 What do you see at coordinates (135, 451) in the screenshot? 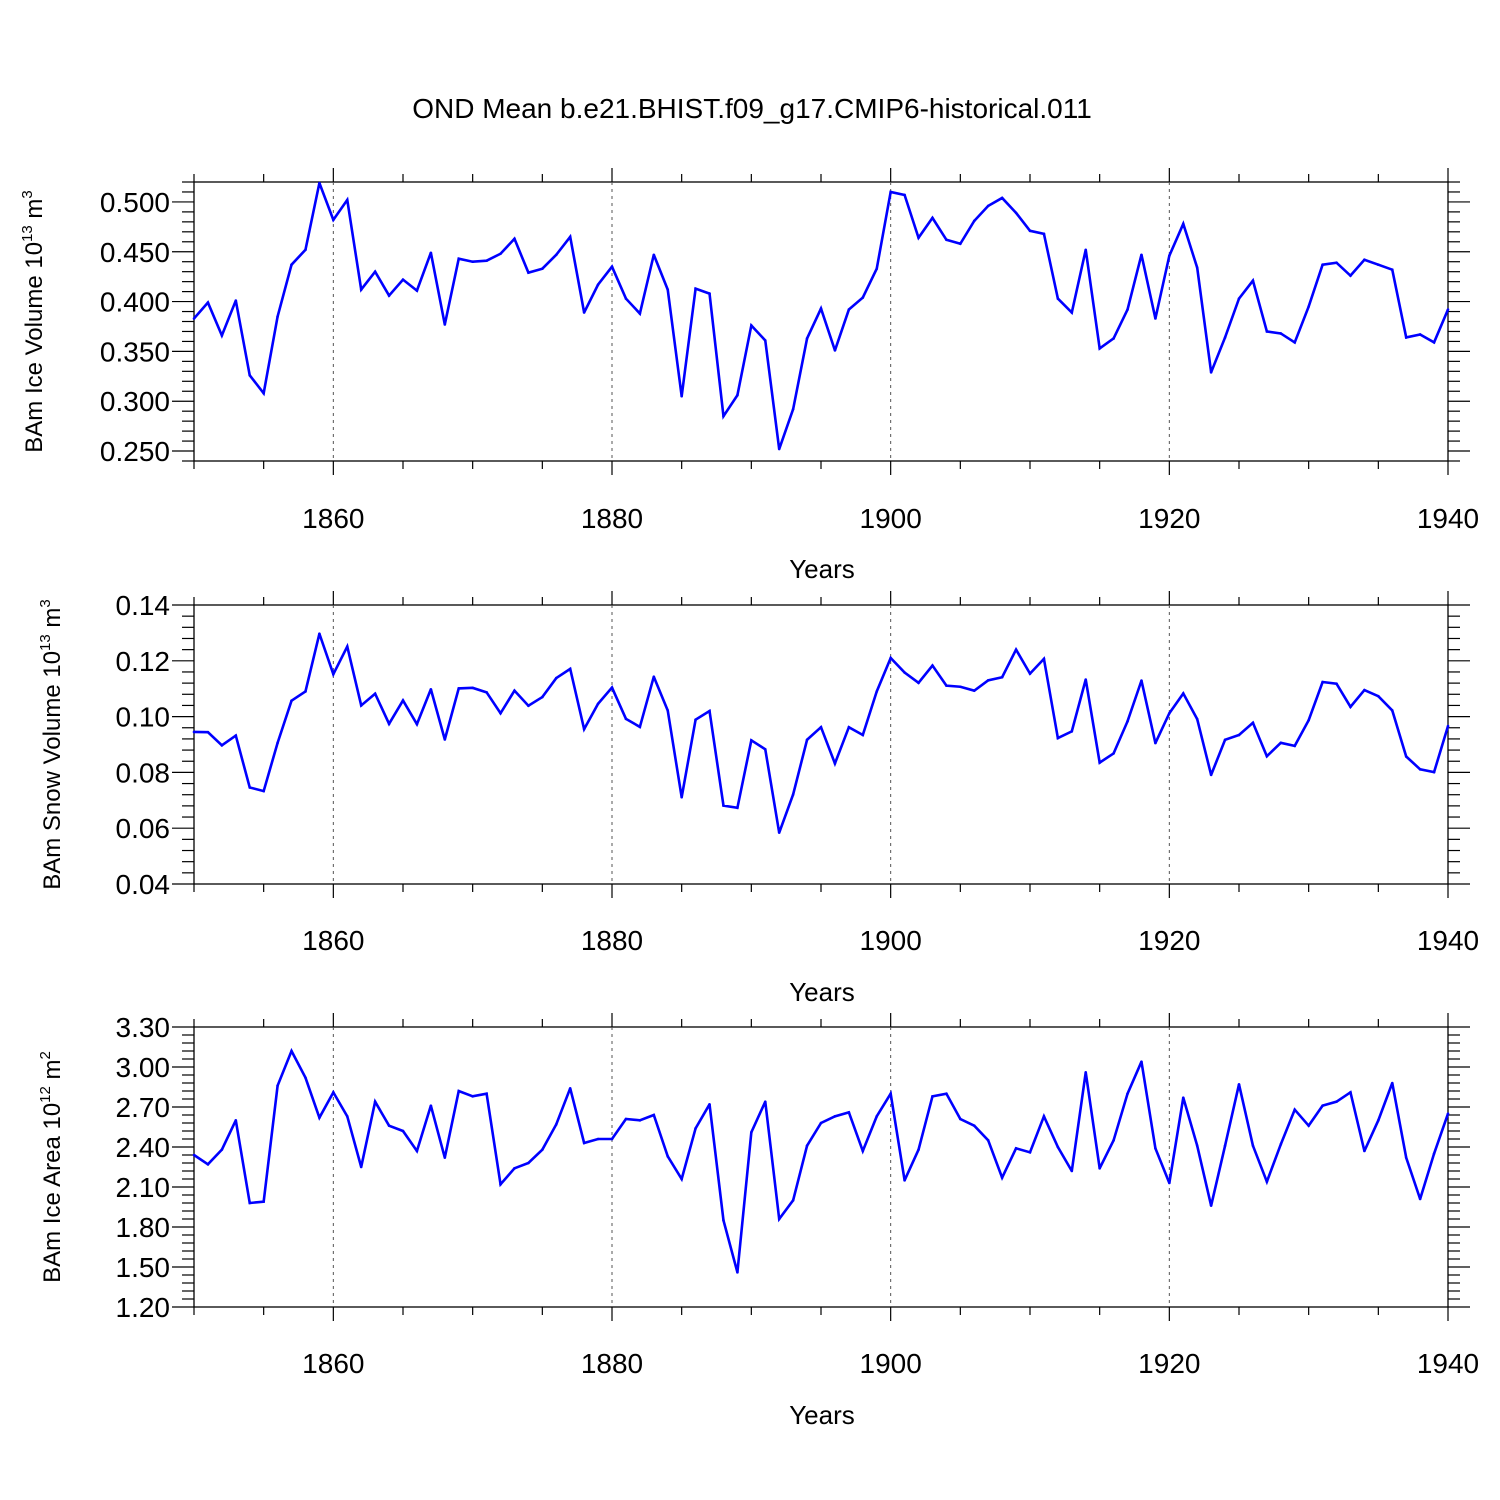
I see `y-tick-label: 0.250` at bounding box center [135, 451].